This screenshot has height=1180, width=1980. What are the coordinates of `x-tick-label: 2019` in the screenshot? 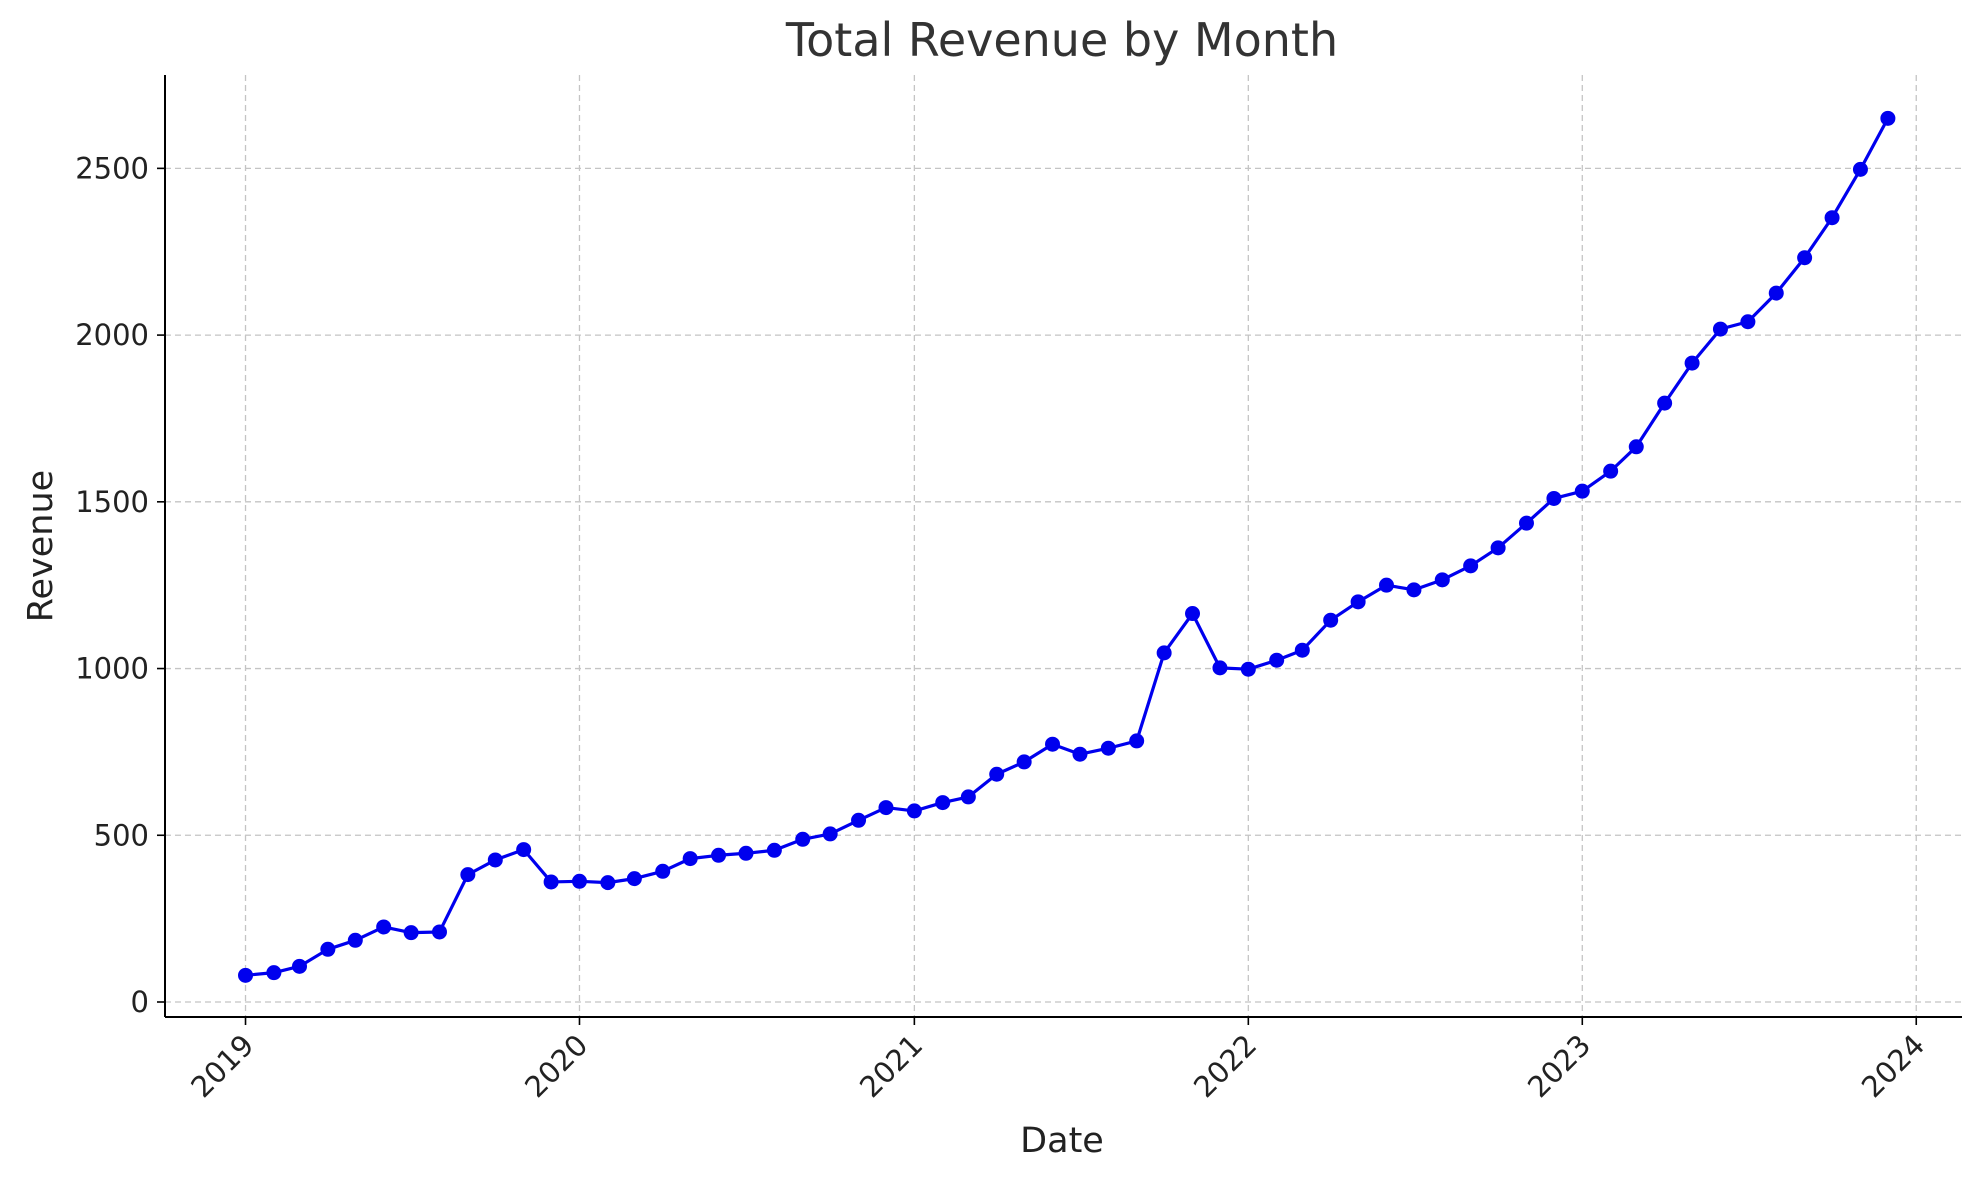 It's located at (222, 1066).